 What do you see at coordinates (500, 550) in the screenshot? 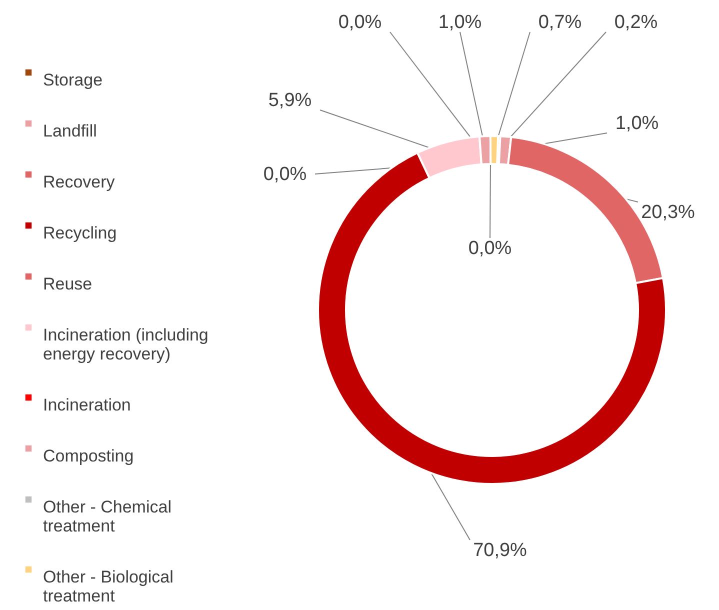
I see `data-label: 70,9%` at bounding box center [500, 550].